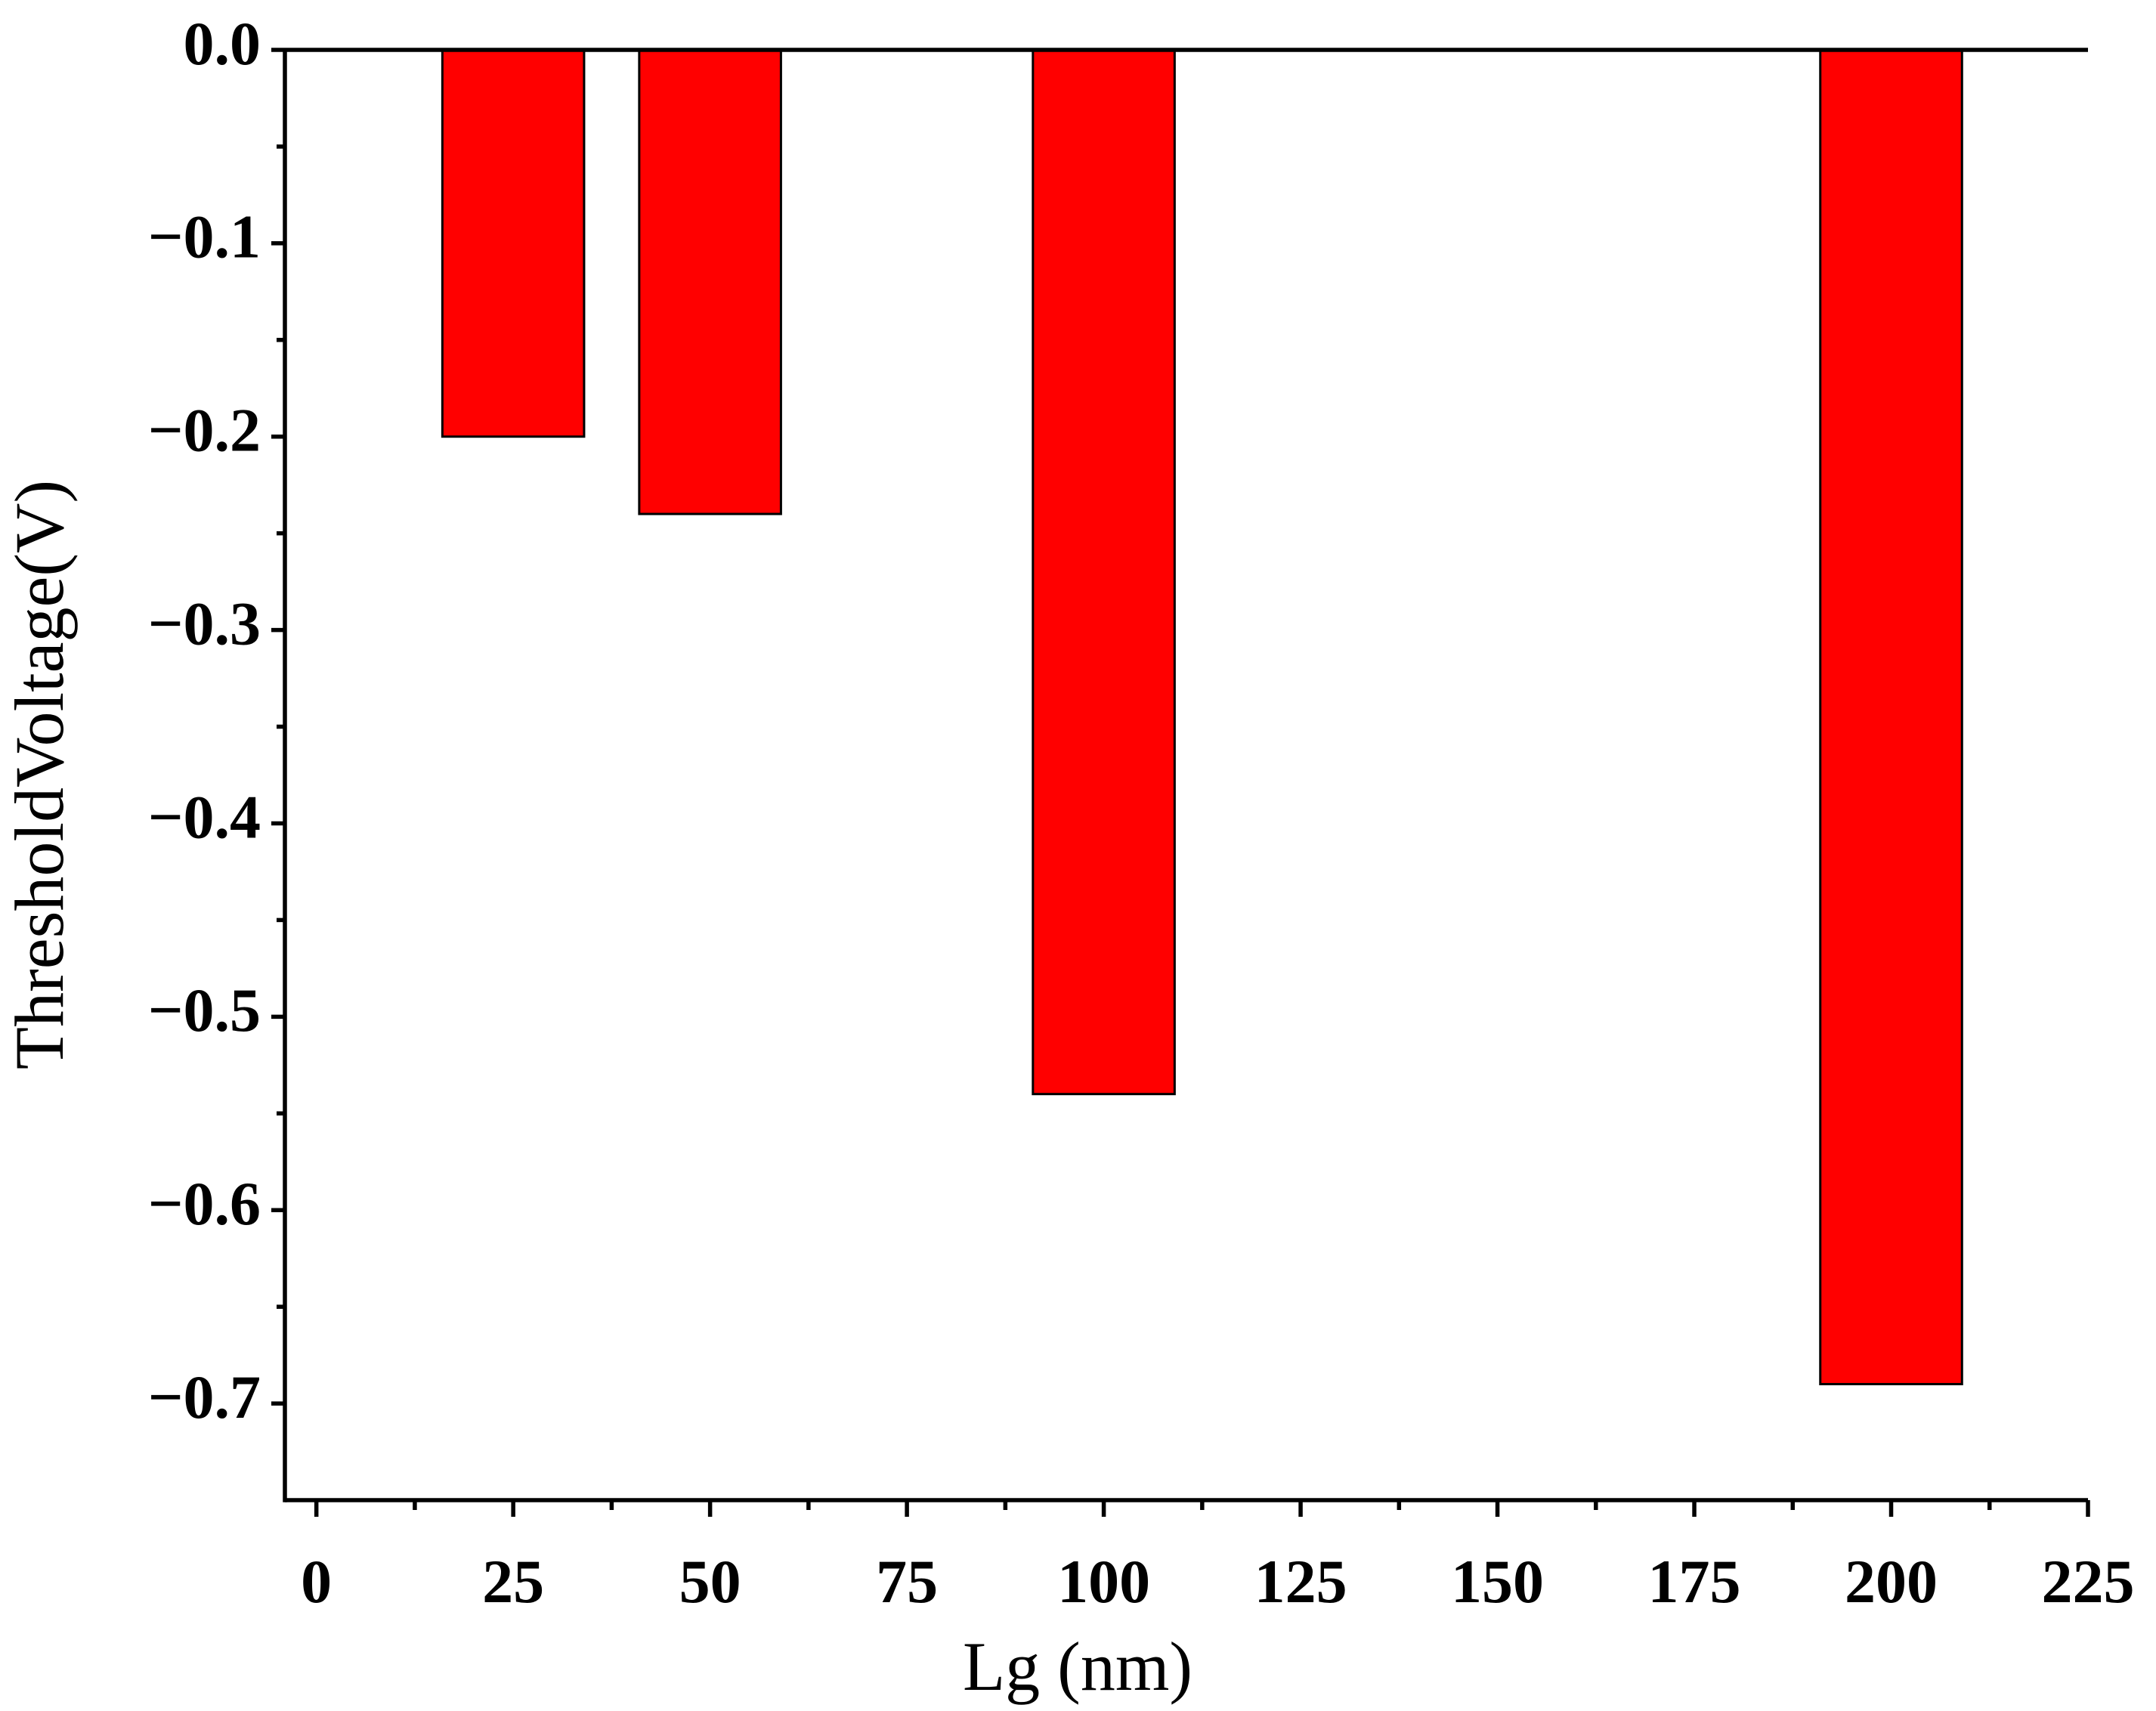 This screenshot has width=2156, height=1711. Describe the element at coordinates (1077, 1666) in the screenshot. I see `x-axis-label: Lg (nm)` at that location.